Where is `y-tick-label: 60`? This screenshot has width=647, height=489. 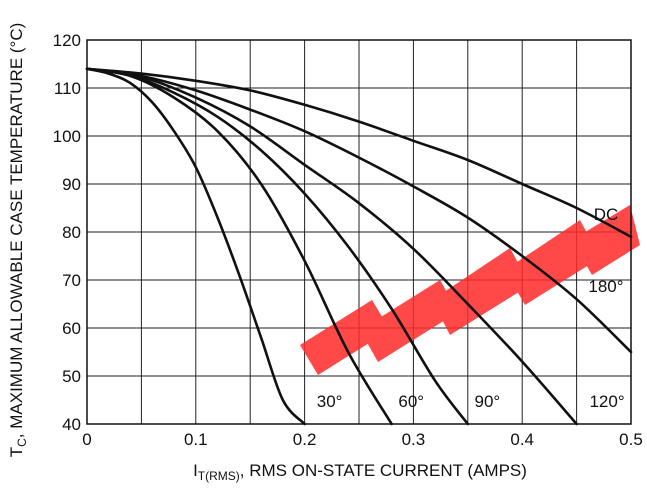 y-tick-label: 60 is located at coordinates (71, 328).